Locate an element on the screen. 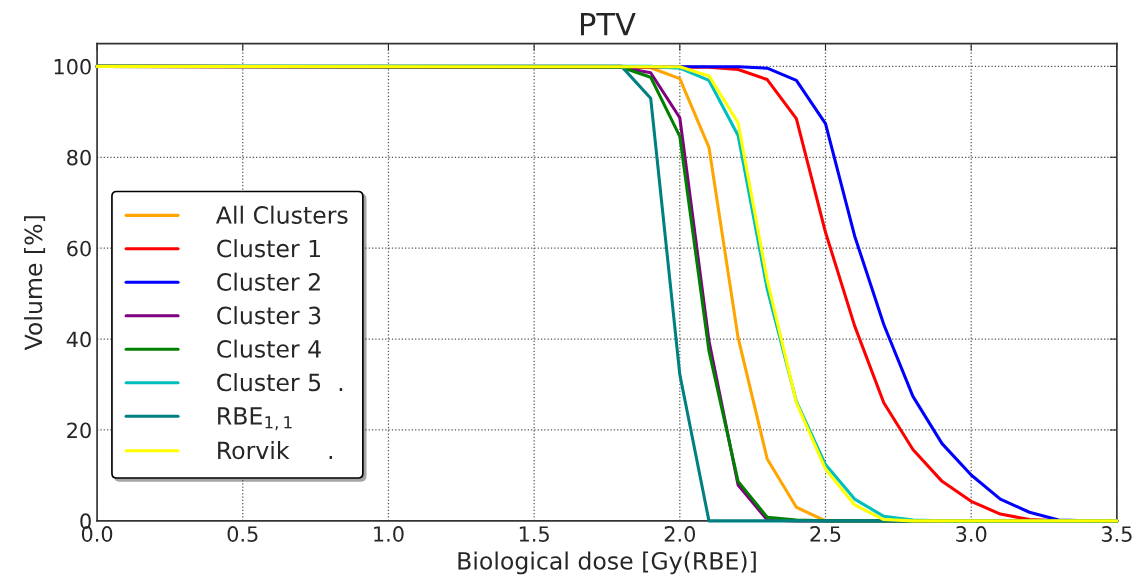 Image resolution: width=1142 pixels, height=582 pixels. x-tick-label: 3.0 is located at coordinates (971, 534).